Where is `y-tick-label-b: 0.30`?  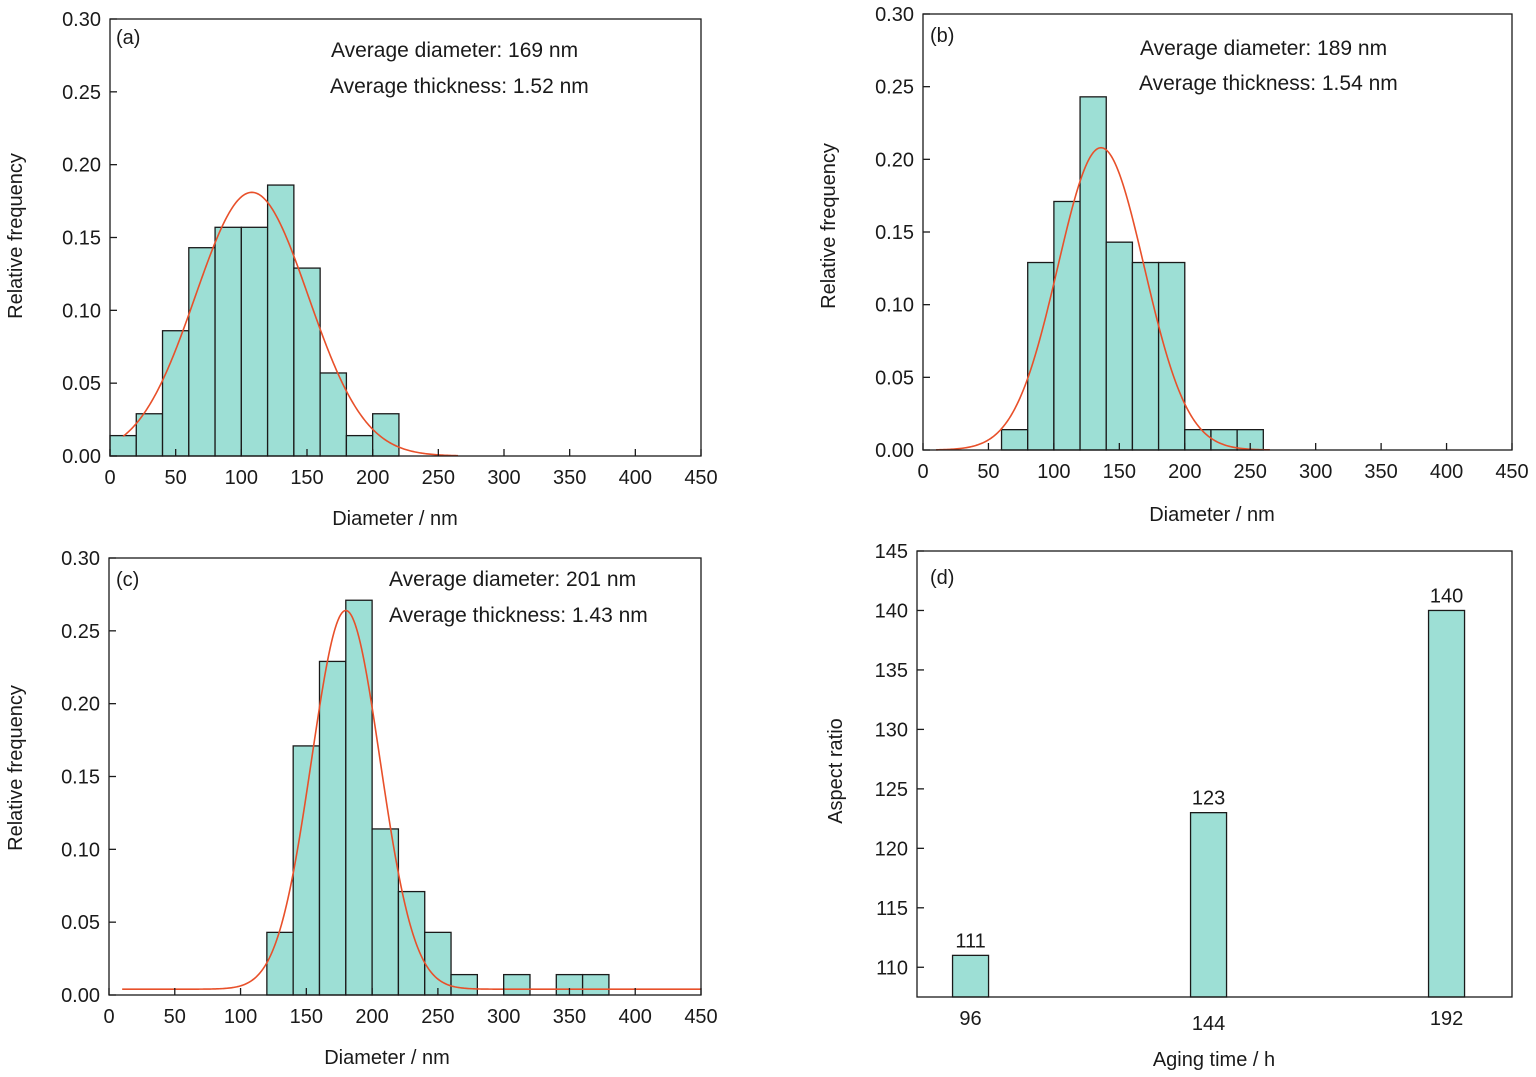
y-tick-label-b: 0.30 is located at coordinates (894, 15).